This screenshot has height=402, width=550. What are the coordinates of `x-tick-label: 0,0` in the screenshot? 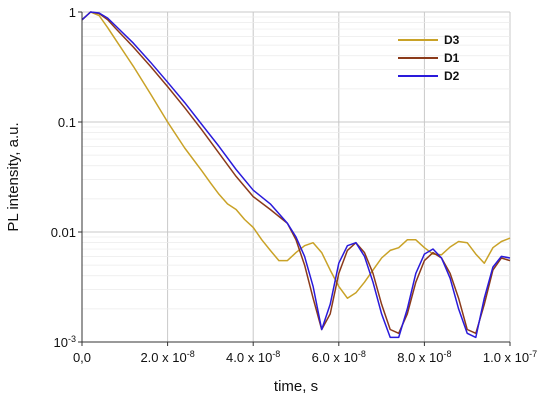 It's located at (82, 357).